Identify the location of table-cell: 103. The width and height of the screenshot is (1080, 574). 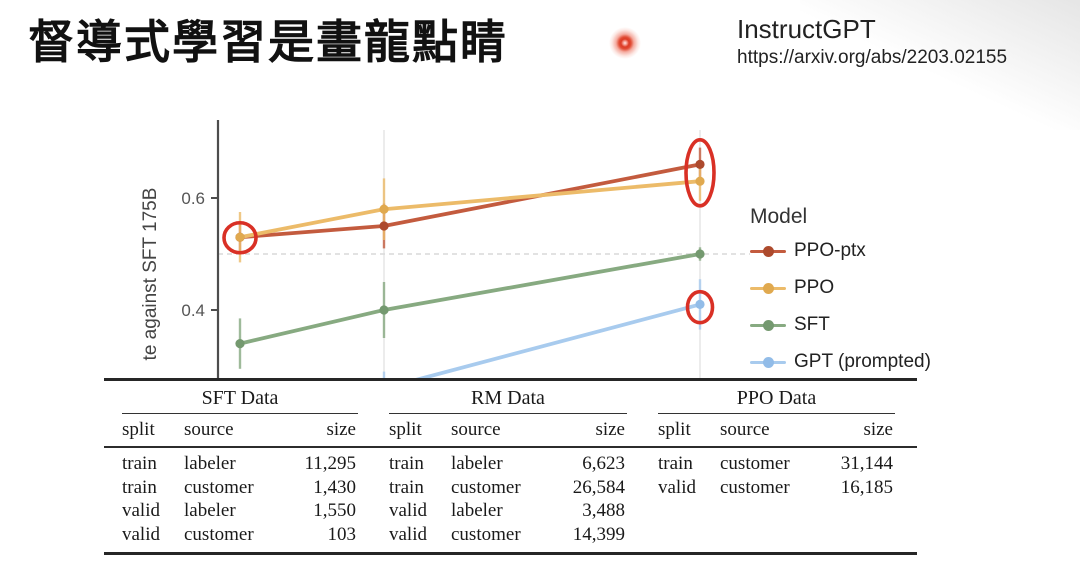
(342, 534).